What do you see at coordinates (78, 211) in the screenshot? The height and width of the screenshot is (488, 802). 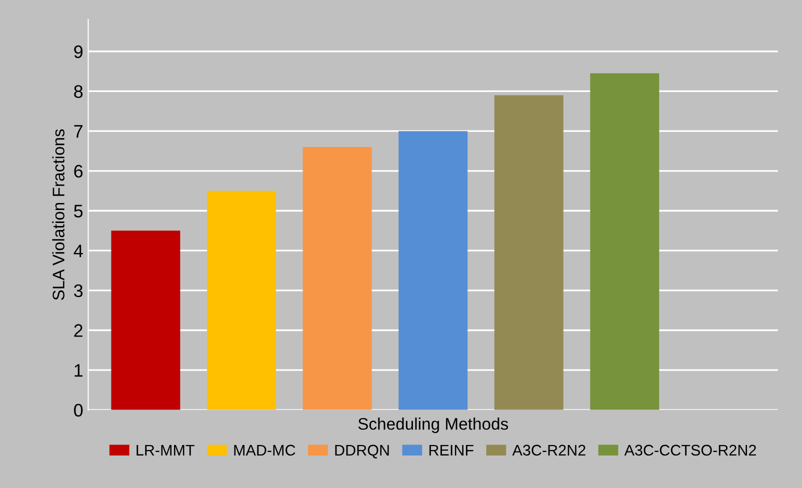 I see `y-tick-label: 5` at bounding box center [78, 211].